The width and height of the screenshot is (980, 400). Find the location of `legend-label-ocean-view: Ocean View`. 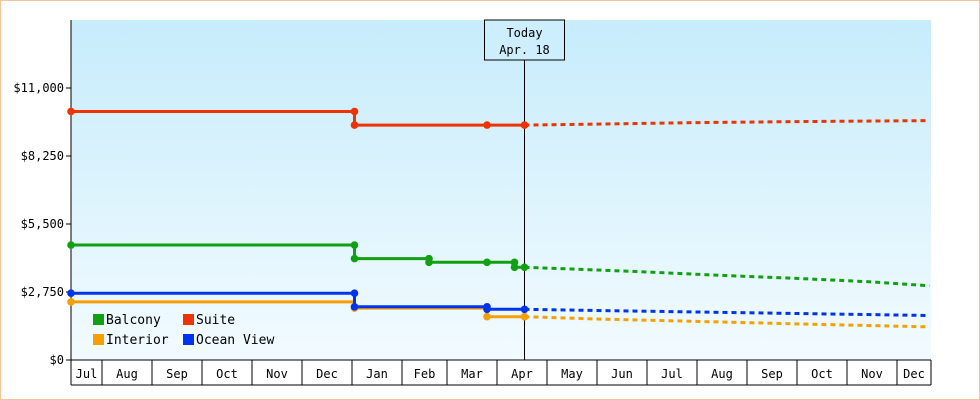

legend-label-ocean-view: Ocean View is located at coordinates (235, 340).